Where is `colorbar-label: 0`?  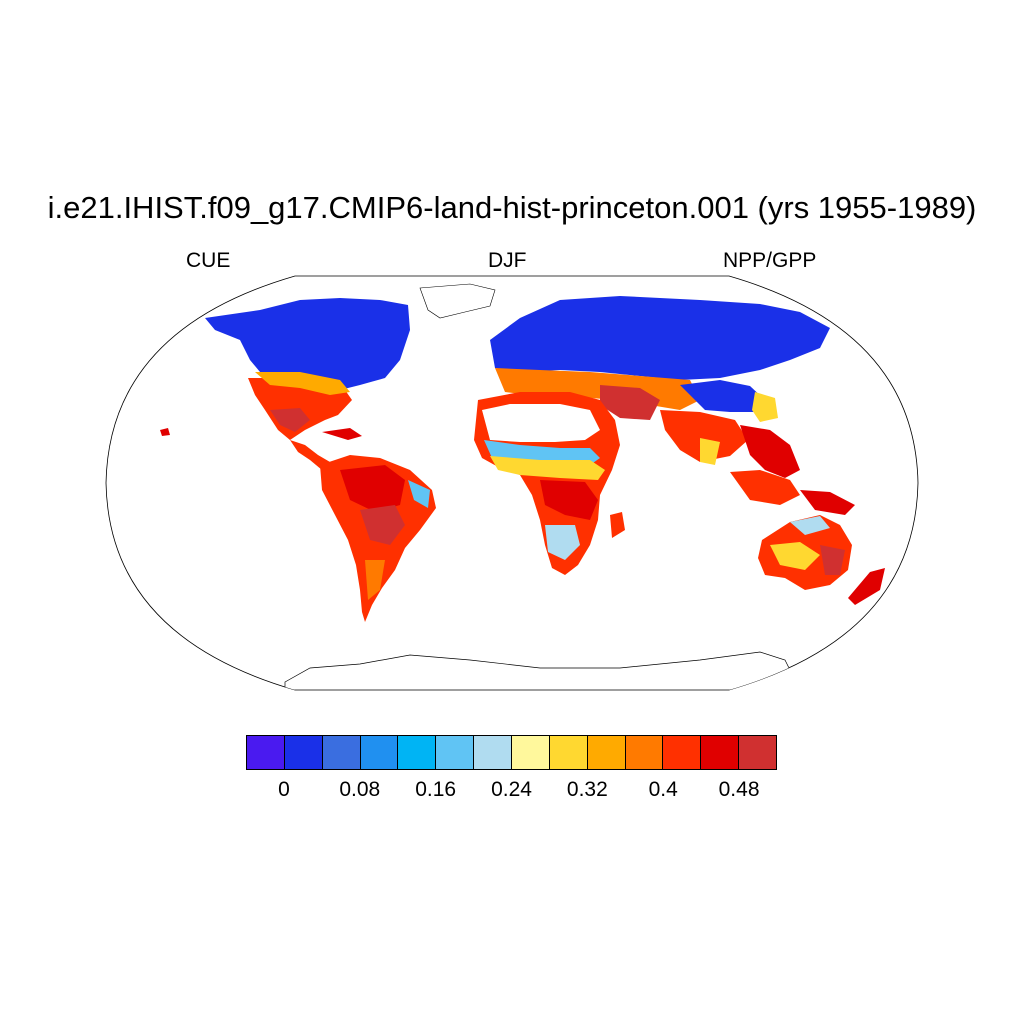 colorbar-label: 0 is located at coordinates (284, 789).